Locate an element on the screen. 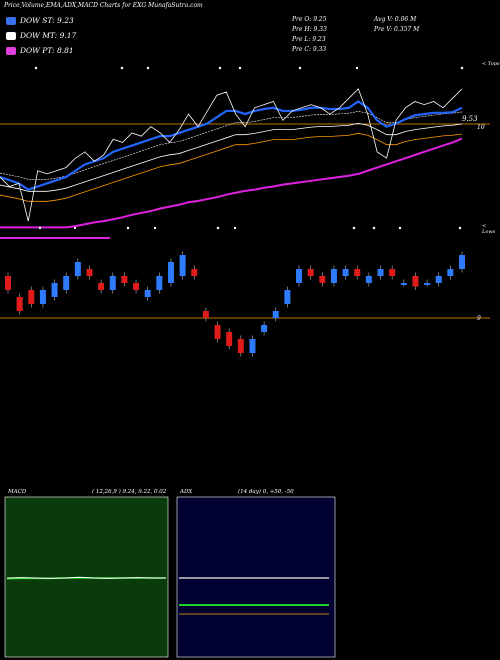  candle-level-label: 9 is located at coordinates (479, 318).